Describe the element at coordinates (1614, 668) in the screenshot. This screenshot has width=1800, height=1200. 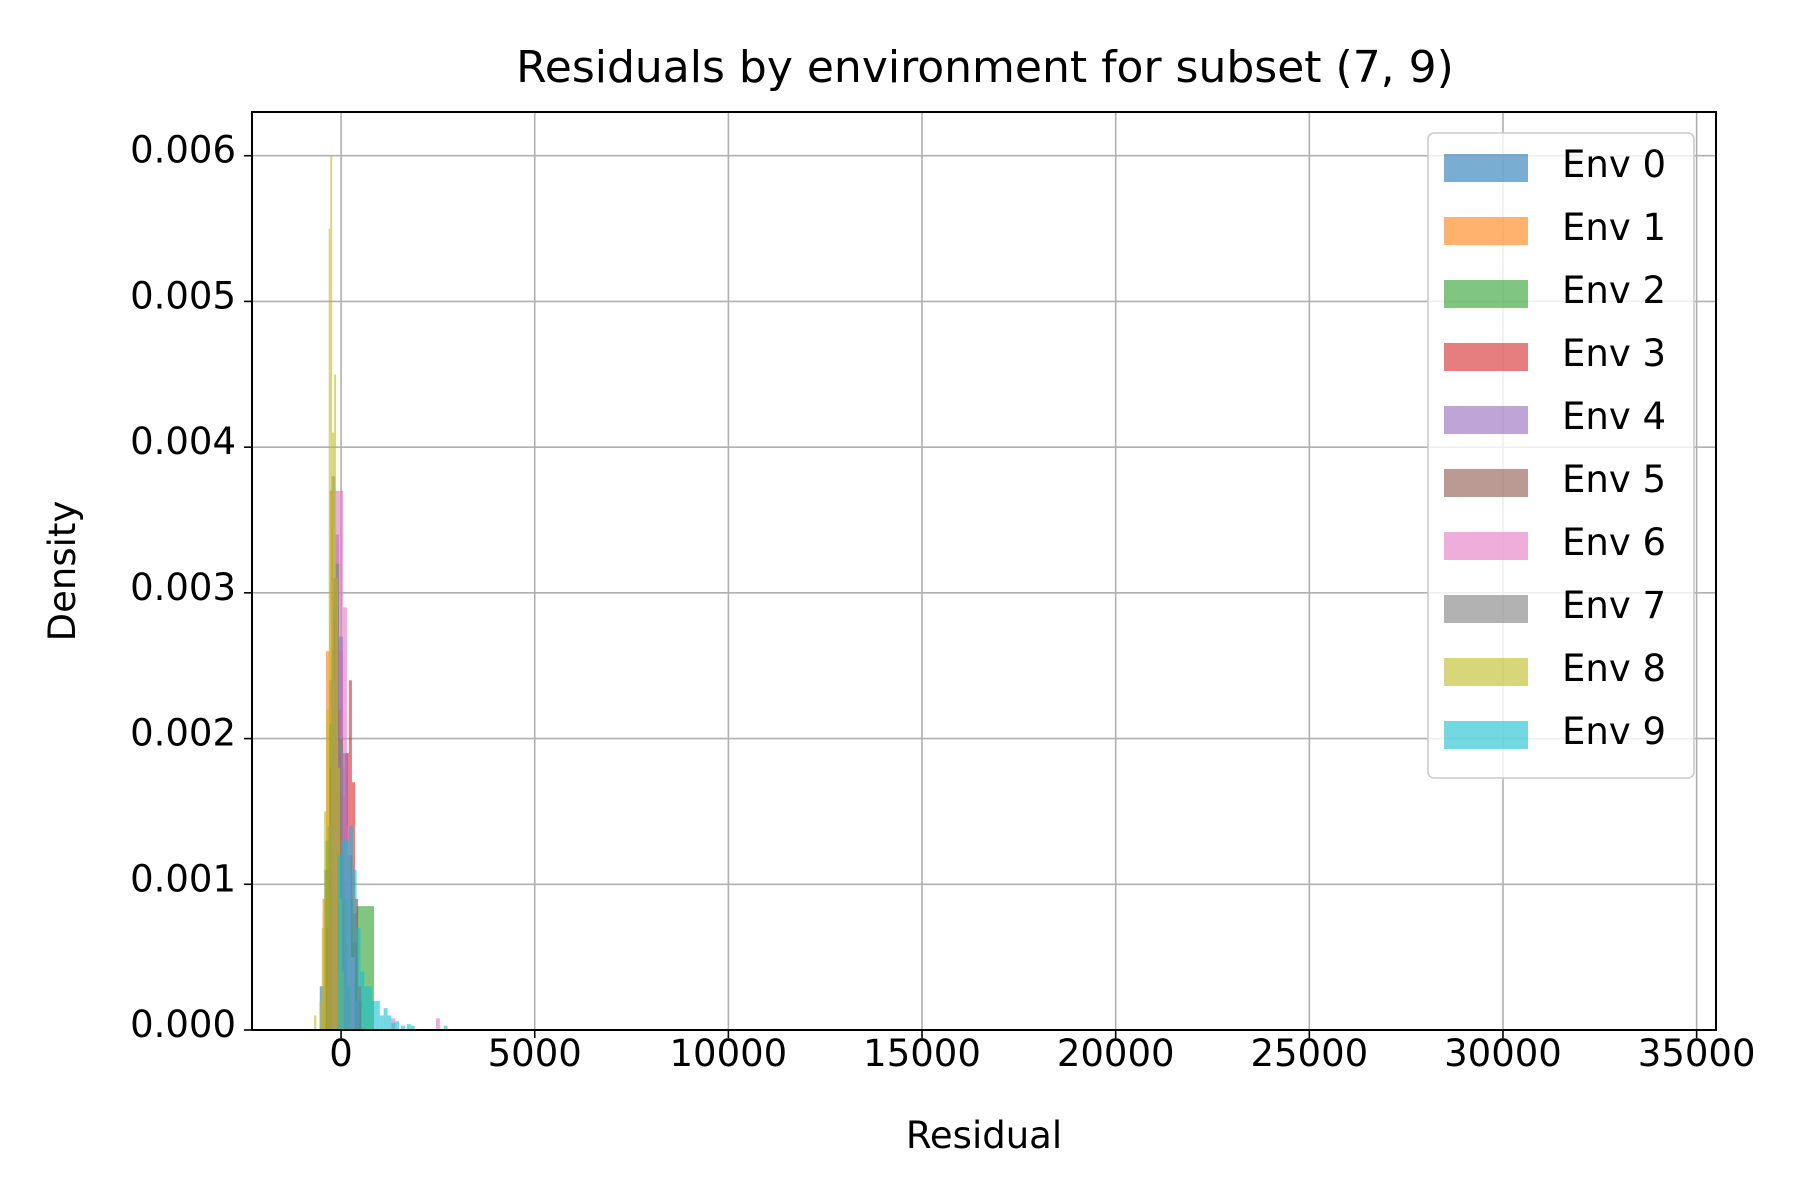
I see `legend-label: Env 8` at that location.